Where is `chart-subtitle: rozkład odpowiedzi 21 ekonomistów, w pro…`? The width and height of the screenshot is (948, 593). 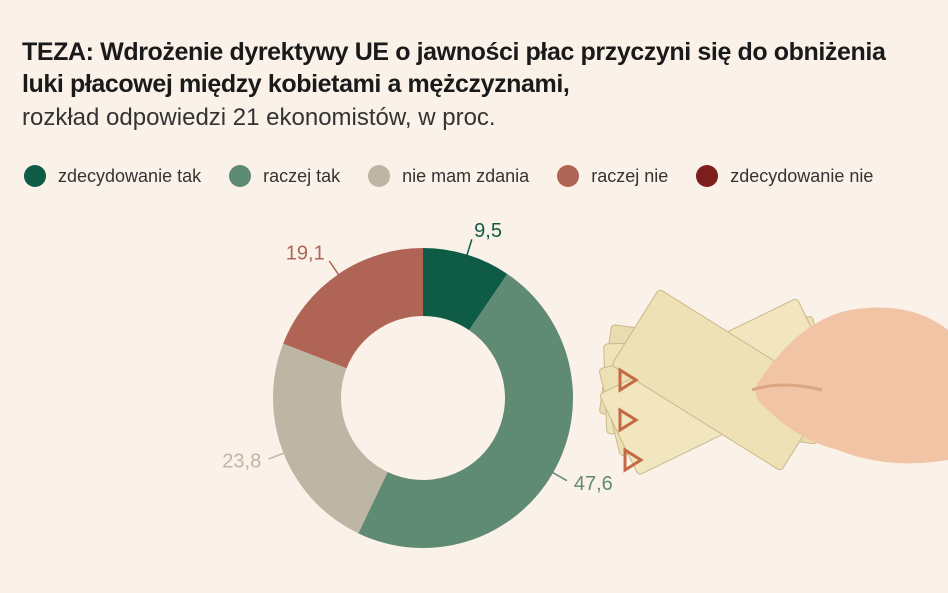 chart-subtitle: rozkład odpowiedzi 21 ekonomistów, w pro… is located at coordinates (259, 117).